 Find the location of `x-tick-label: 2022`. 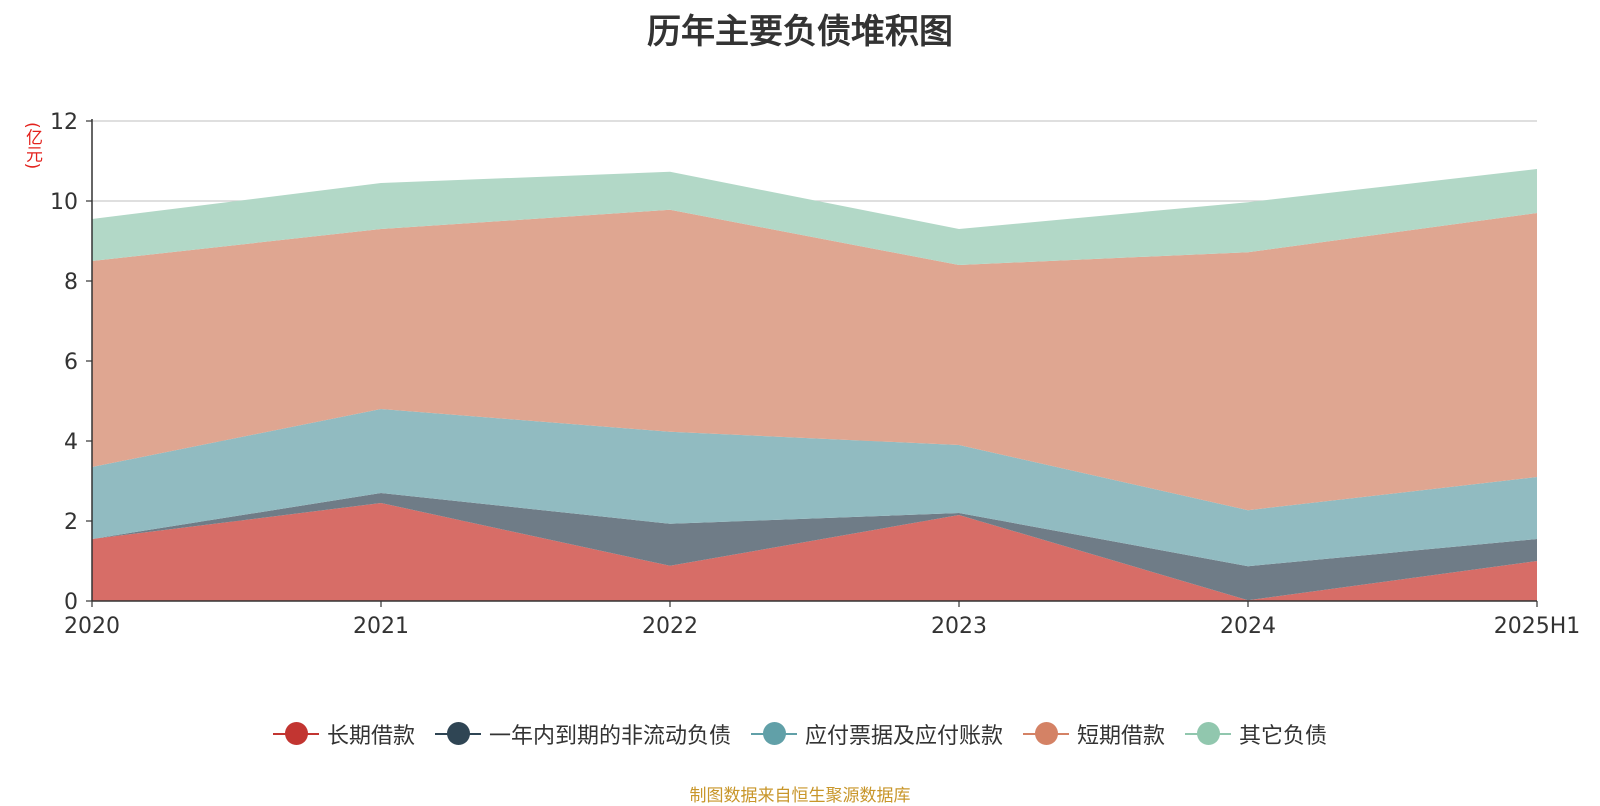

x-tick-label: 2022 is located at coordinates (670, 626).